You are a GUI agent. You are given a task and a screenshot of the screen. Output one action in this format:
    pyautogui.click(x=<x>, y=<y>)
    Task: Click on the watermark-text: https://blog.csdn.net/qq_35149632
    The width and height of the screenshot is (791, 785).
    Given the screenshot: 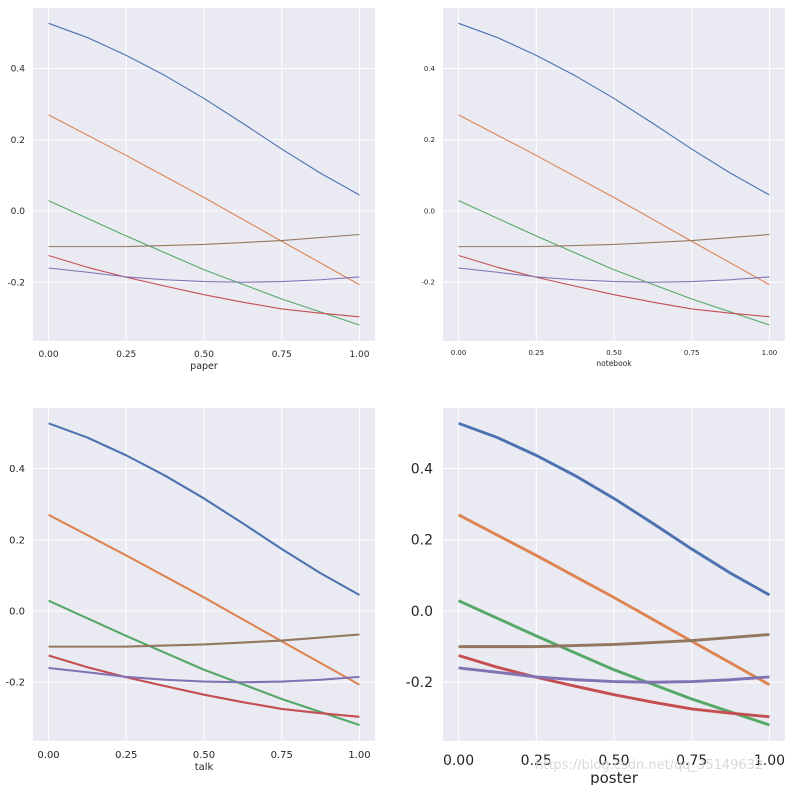 What is the action you would take?
    pyautogui.click(x=649, y=765)
    